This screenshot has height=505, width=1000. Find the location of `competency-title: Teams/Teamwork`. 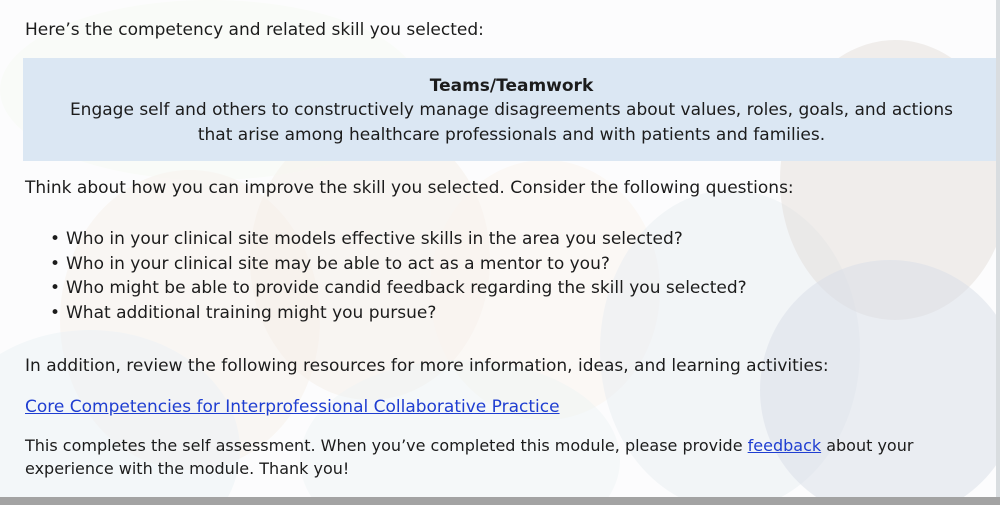

competency-title: Teams/Teamwork is located at coordinates (511, 86).